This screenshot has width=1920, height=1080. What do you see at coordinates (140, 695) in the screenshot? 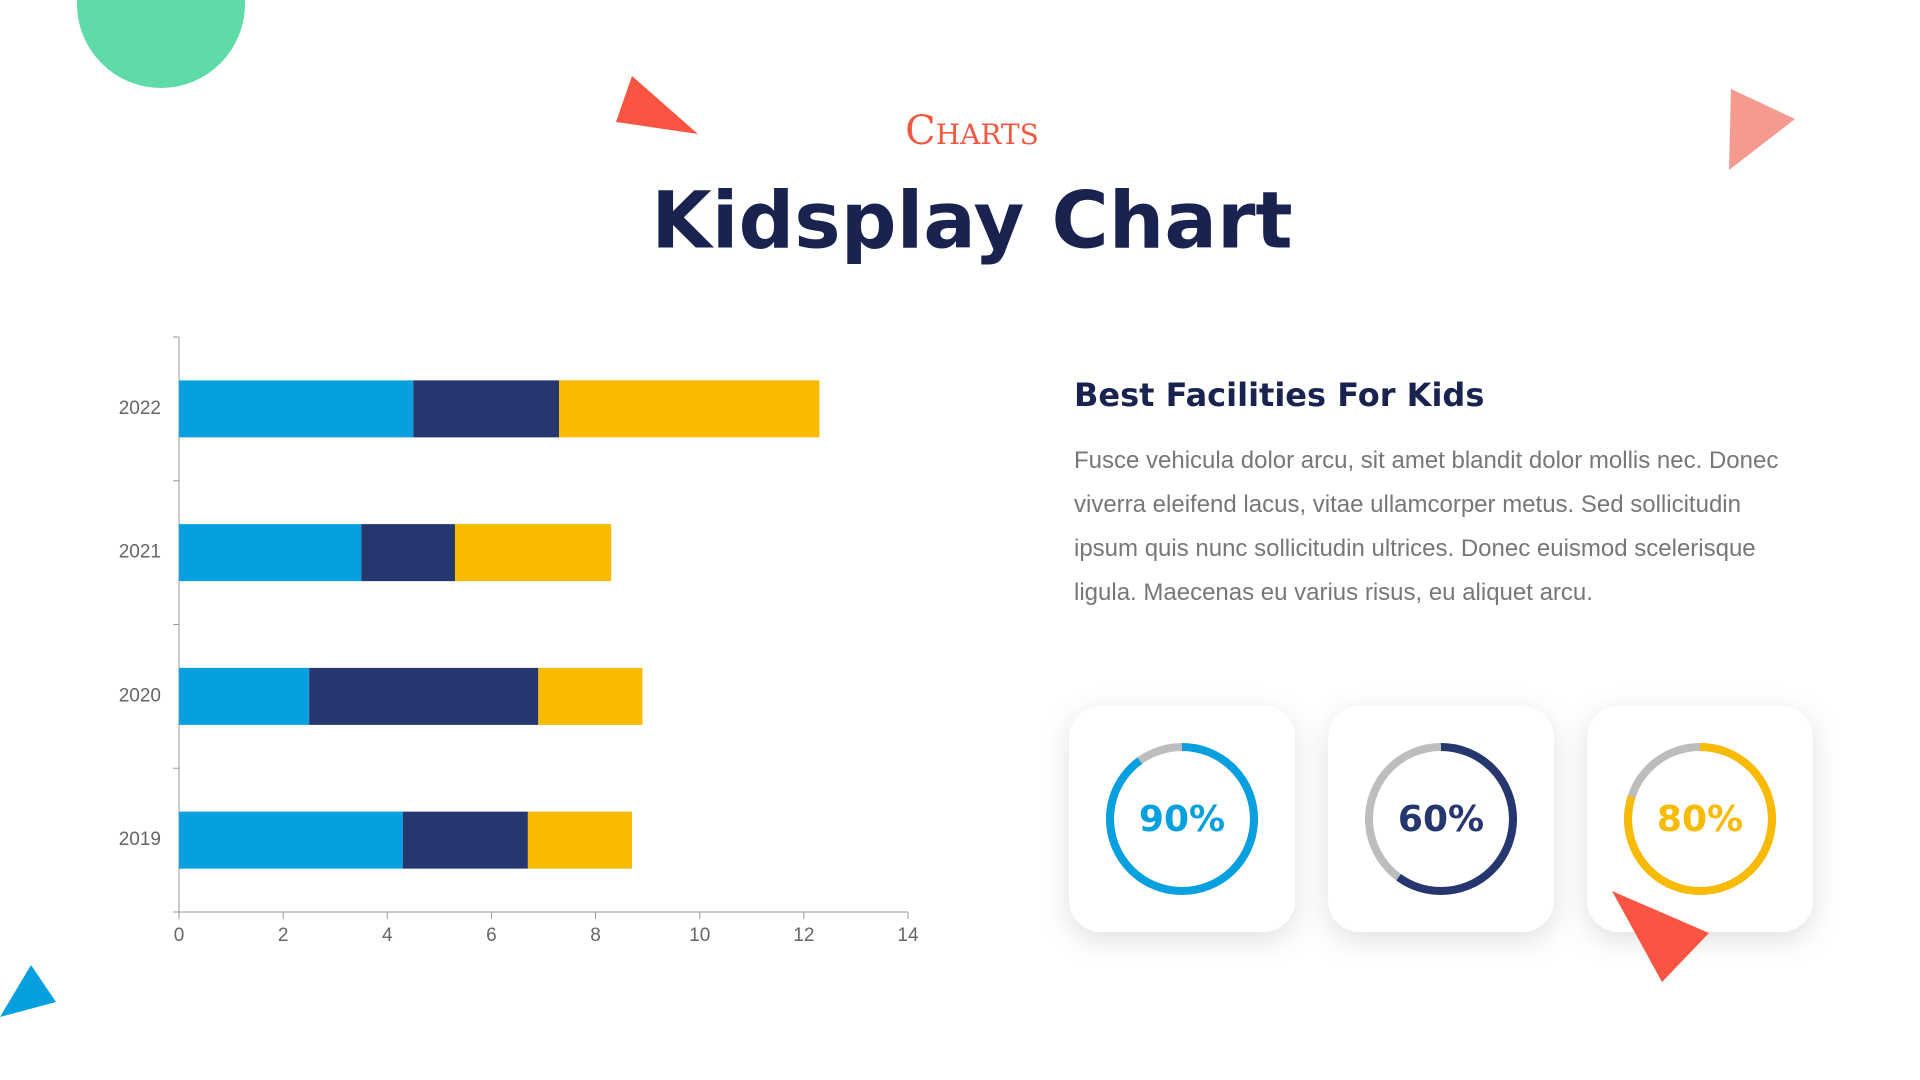
I see `y-tick-label: 2020` at bounding box center [140, 695].